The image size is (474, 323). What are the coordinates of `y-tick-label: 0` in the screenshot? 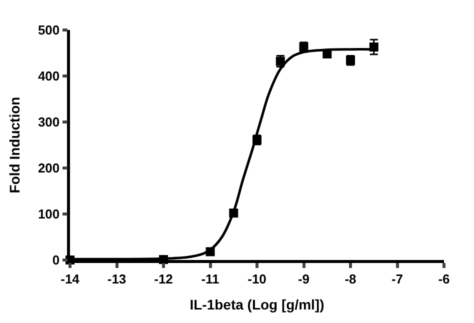 It's located at (56, 260).